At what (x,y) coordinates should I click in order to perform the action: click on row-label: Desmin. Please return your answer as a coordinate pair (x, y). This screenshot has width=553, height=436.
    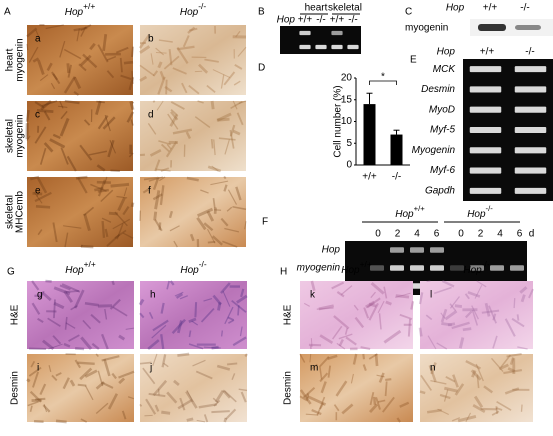
    Looking at the image, I should click on (288, 388).